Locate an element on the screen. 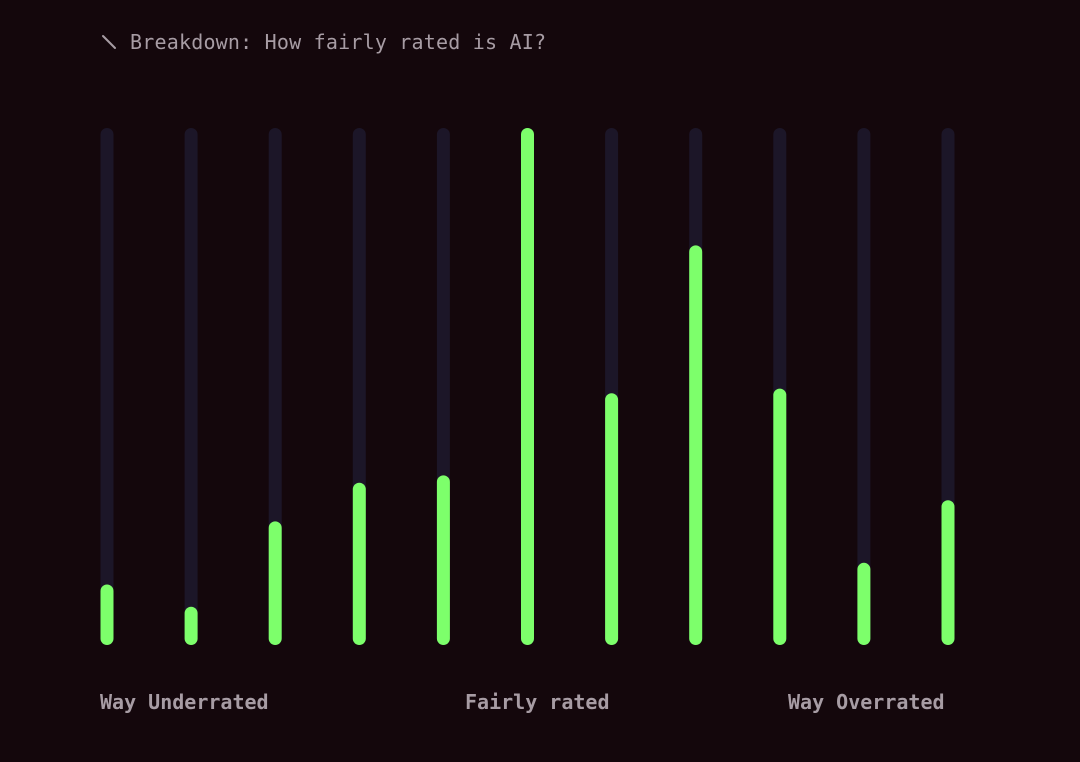  chart-header: Breakdown: How fairly rated is AI? is located at coordinates (323, 42).